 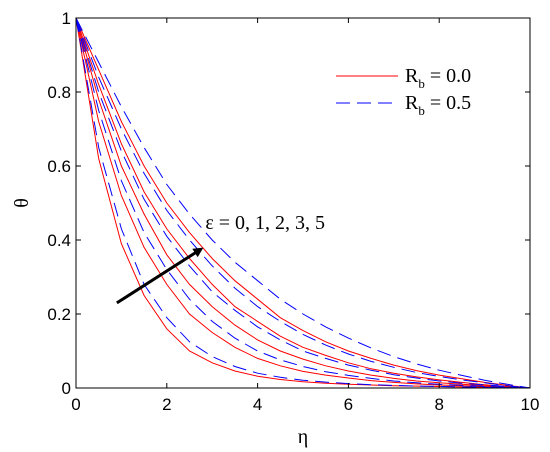 What do you see at coordinates (66, 388) in the screenshot?
I see `y-tick-label-0: 0` at bounding box center [66, 388].